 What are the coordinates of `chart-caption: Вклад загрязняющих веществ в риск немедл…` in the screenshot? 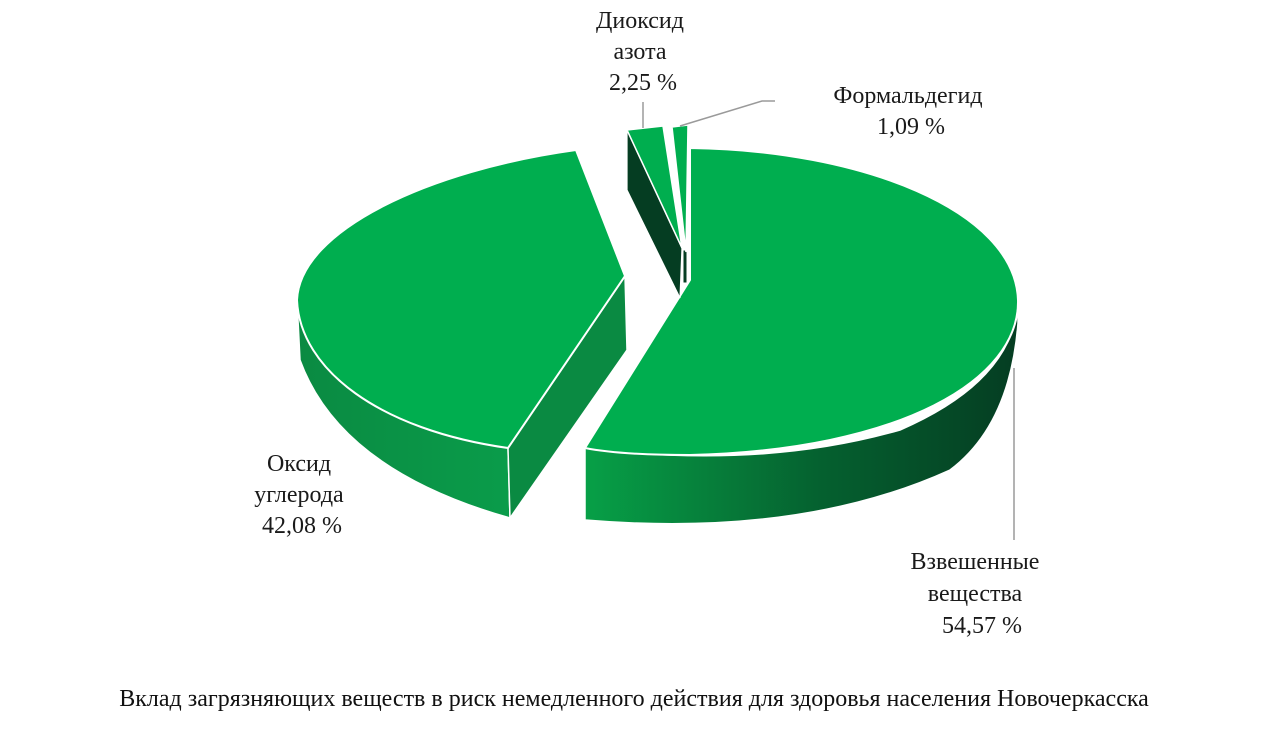 It's located at (634, 699).